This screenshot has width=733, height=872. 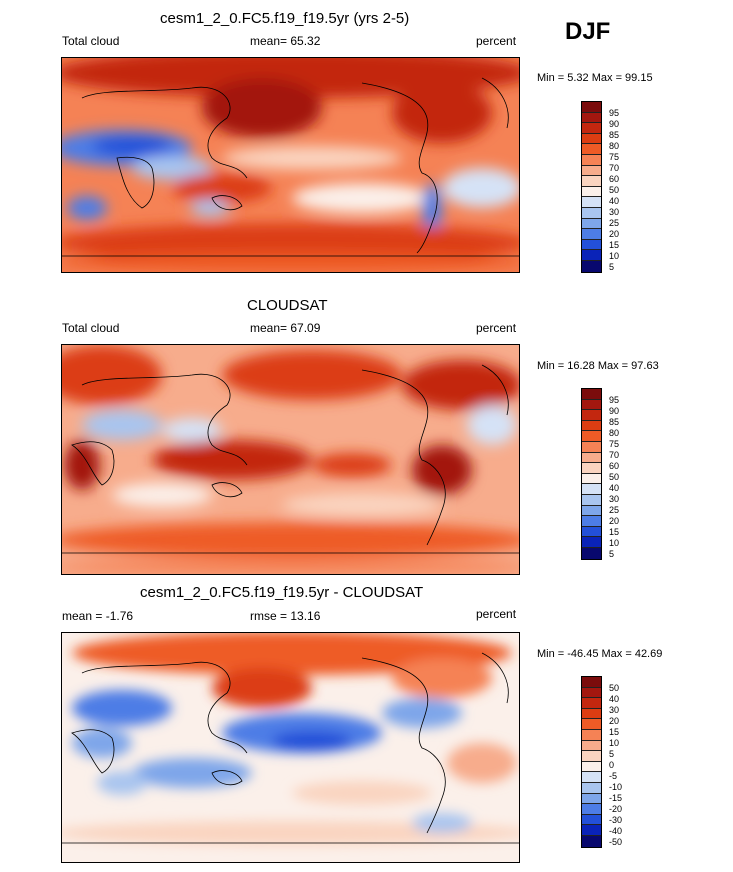 I want to click on panel1-tick: 30, so click(x=614, y=212).